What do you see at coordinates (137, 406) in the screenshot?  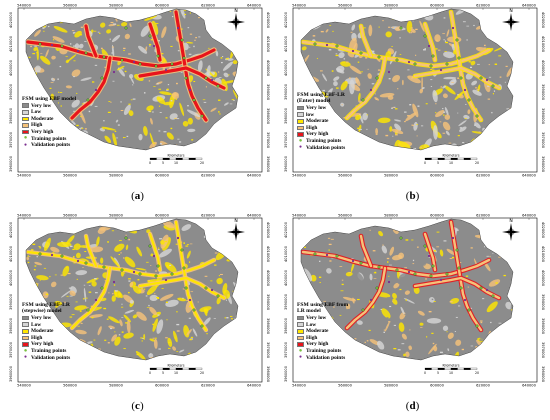 I see `panel-caption: (c)` at bounding box center [137, 406].